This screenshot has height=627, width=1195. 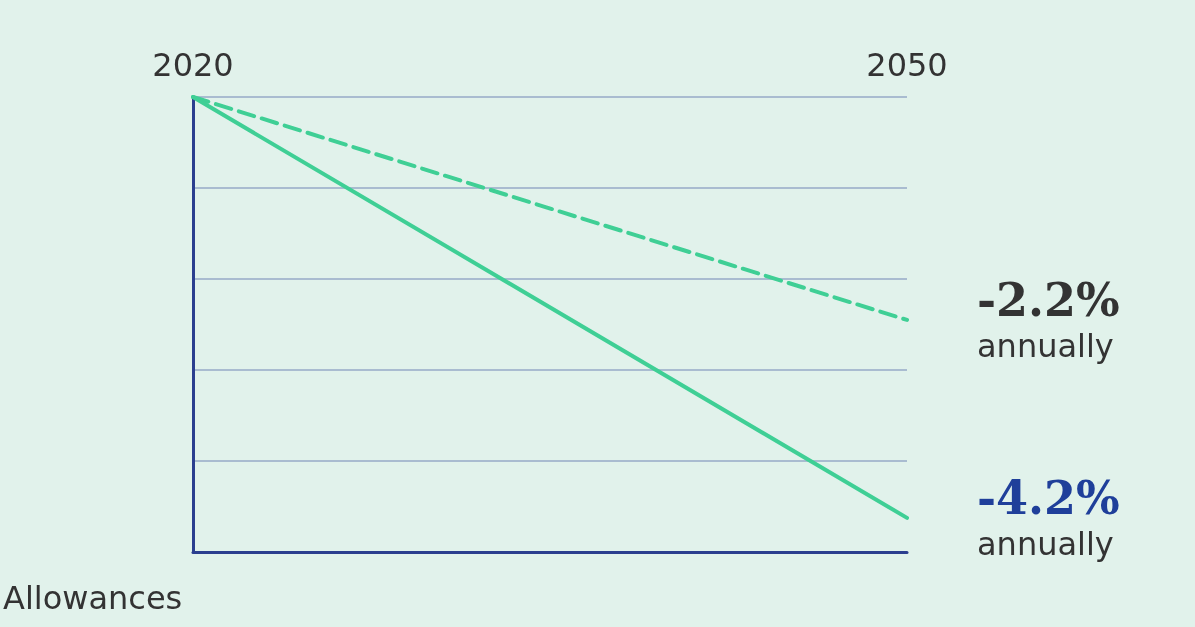 What do you see at coordinates (907, 65) in the screenshot?
I see `x-tick-label: 2050` at bounding box center [907, 65].